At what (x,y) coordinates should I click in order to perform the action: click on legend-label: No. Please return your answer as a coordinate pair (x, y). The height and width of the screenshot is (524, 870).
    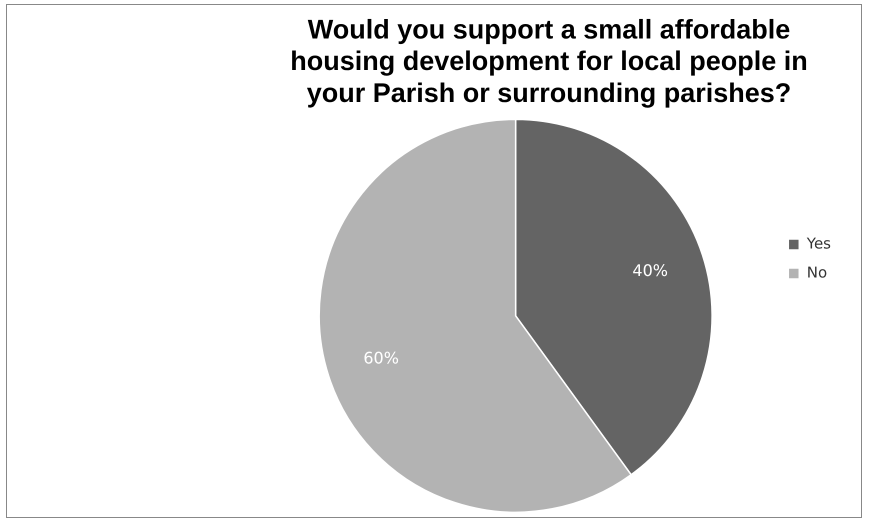
    Looking at the image, I should click on (817, 272).